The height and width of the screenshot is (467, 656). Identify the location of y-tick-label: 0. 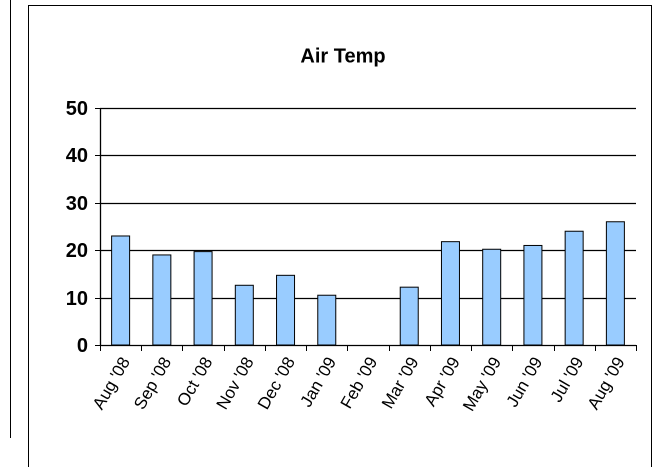
(82, 346).